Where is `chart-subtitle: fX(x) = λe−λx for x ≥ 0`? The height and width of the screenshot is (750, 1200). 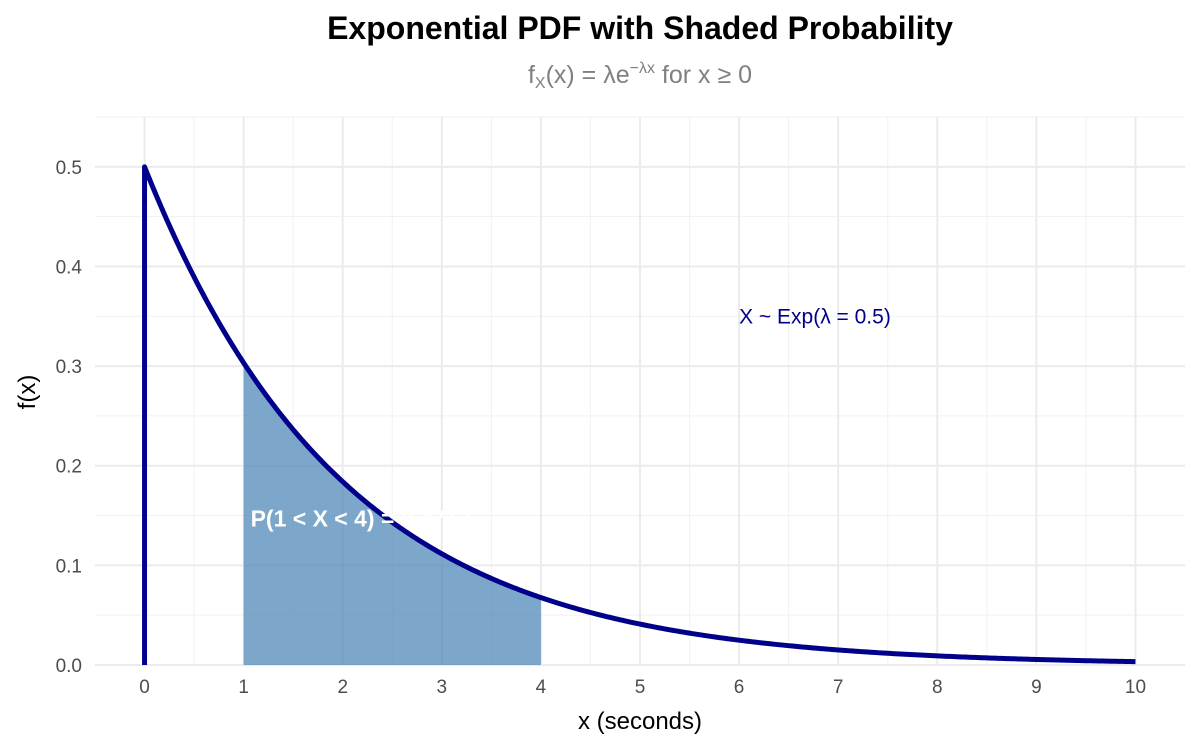
chart-subtitle: fX(x) = λe−λx for x ≥ 0 is located at coordinates (600, 76).